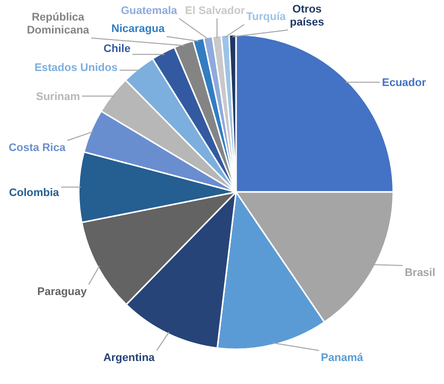 The width and height of the screenshot is (444, 384). What do you see at coordinates (58, 97) in the screenshot?
I see `slice-label: Surinam` at bounding box center [58, 97].